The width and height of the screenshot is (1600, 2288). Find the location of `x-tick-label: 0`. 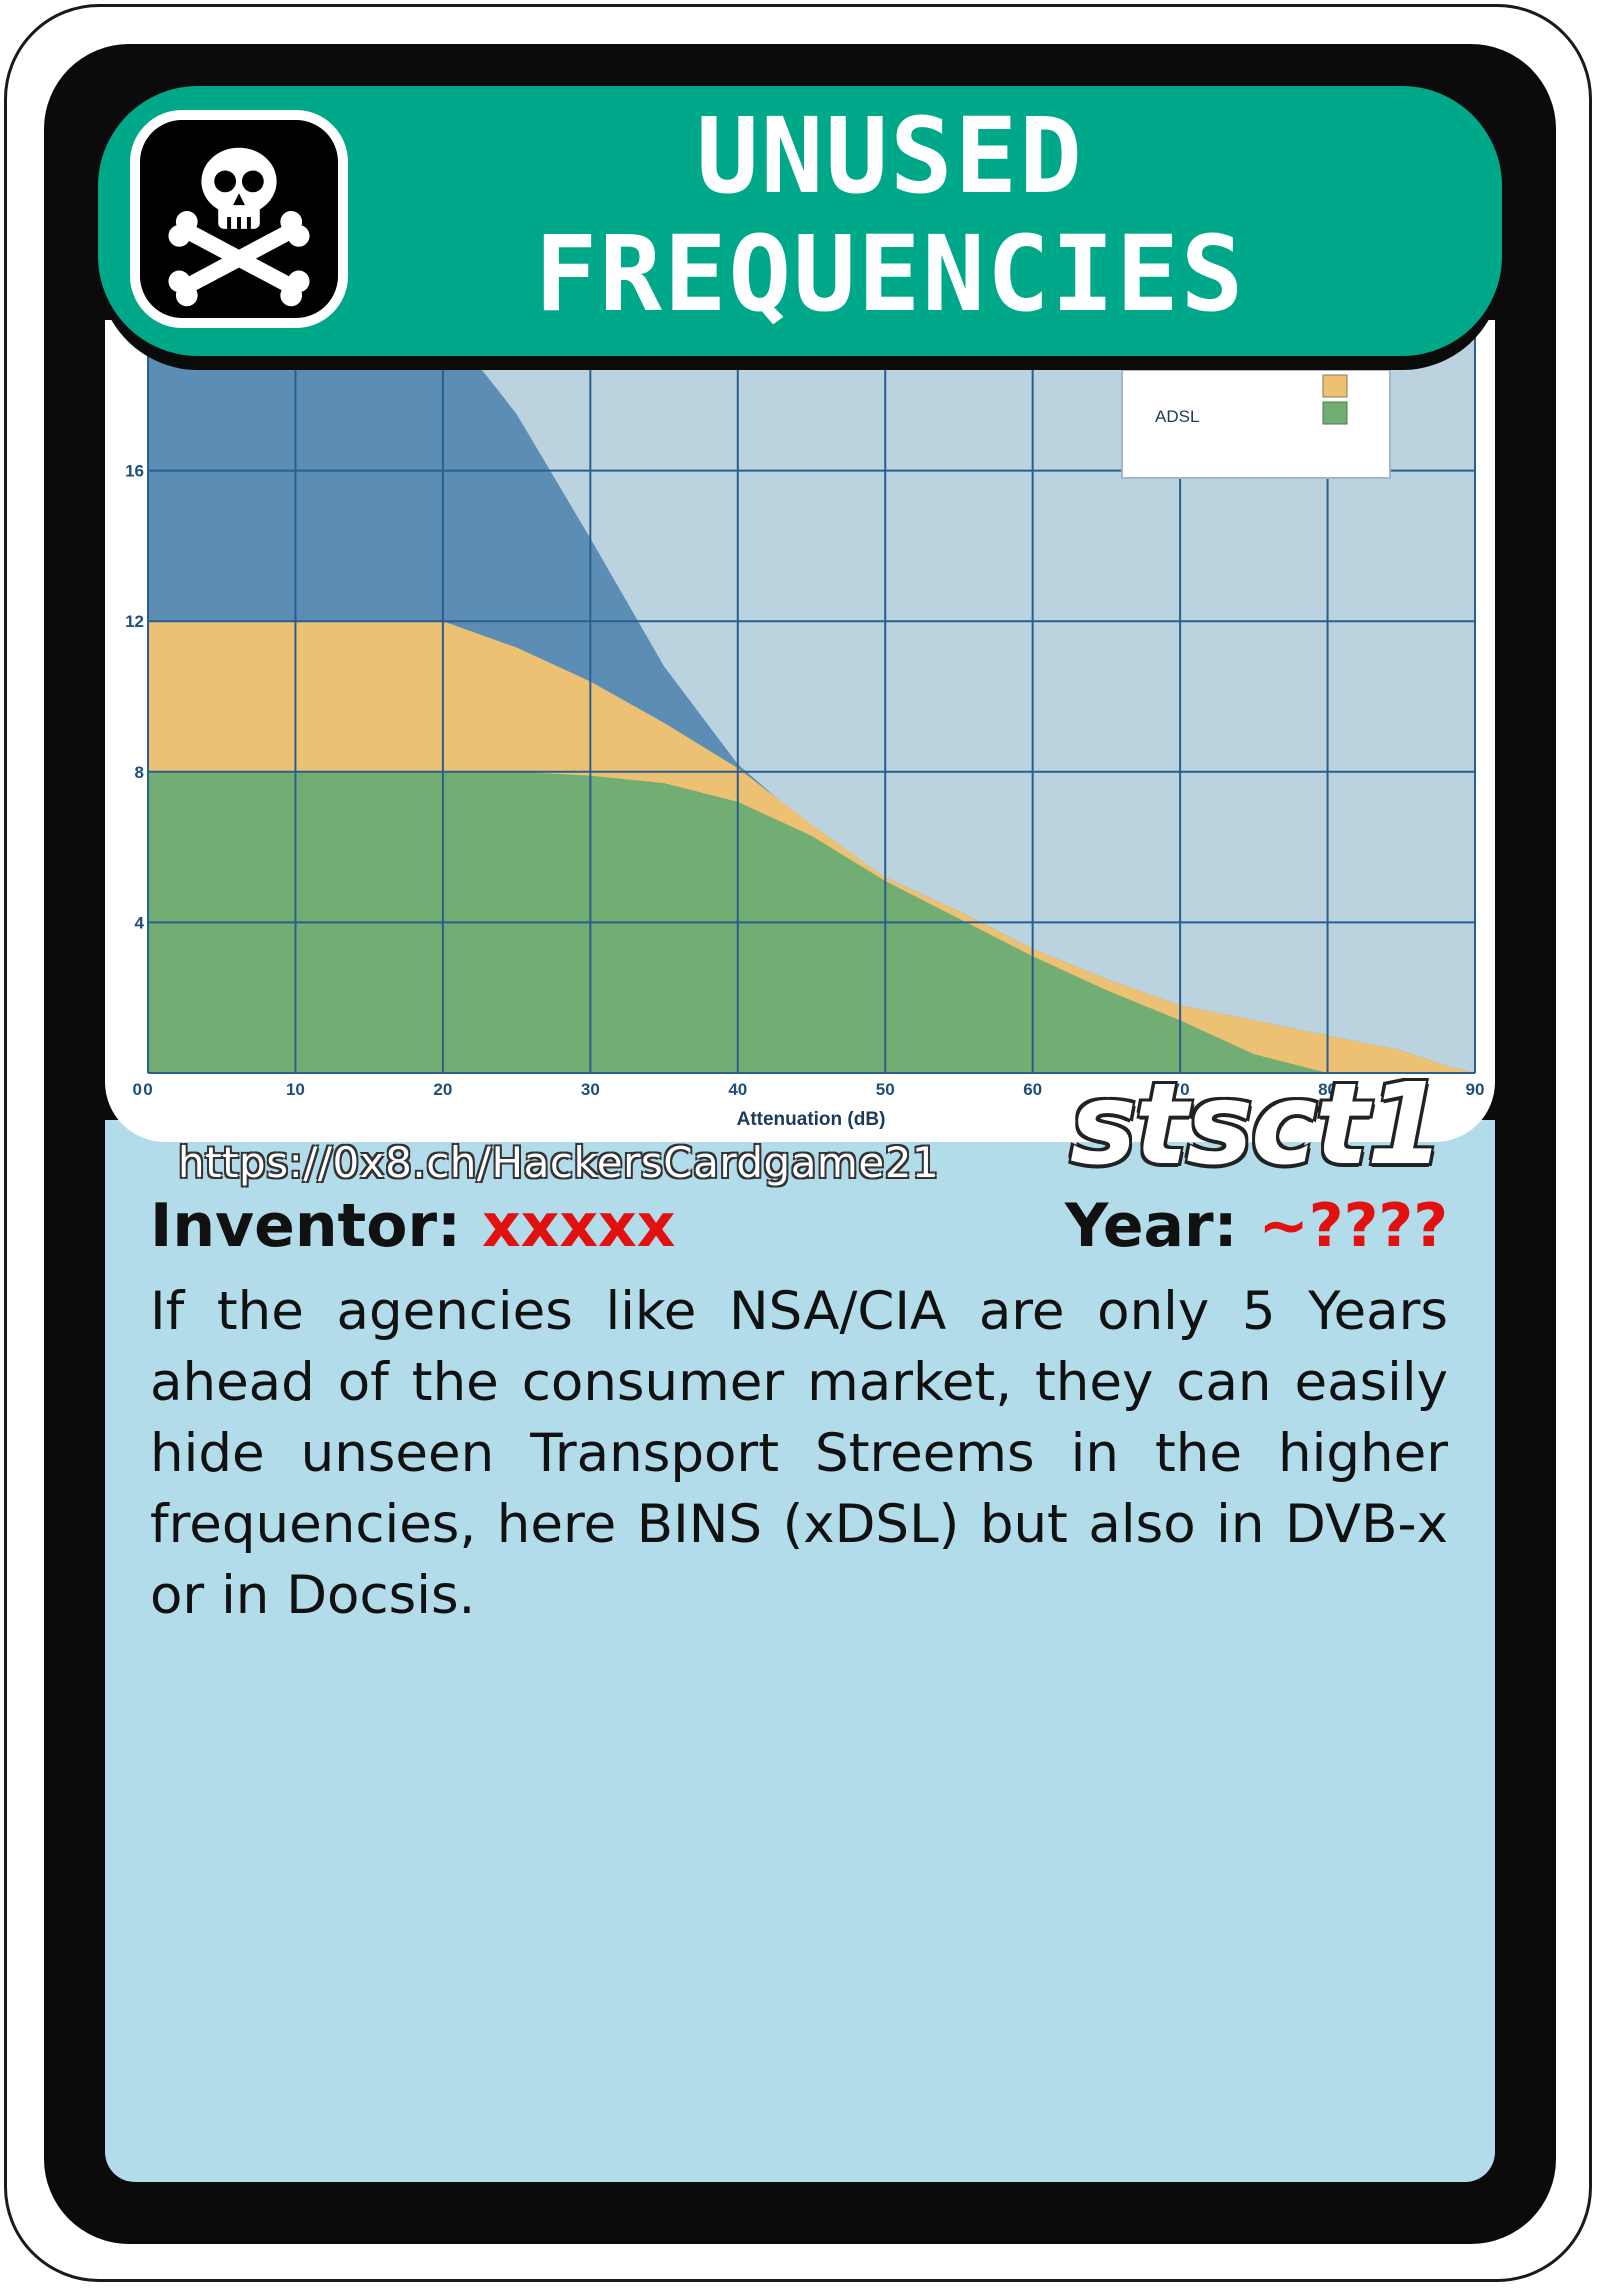

x-tick-label: 0 is located at coordinates (147, 1089).